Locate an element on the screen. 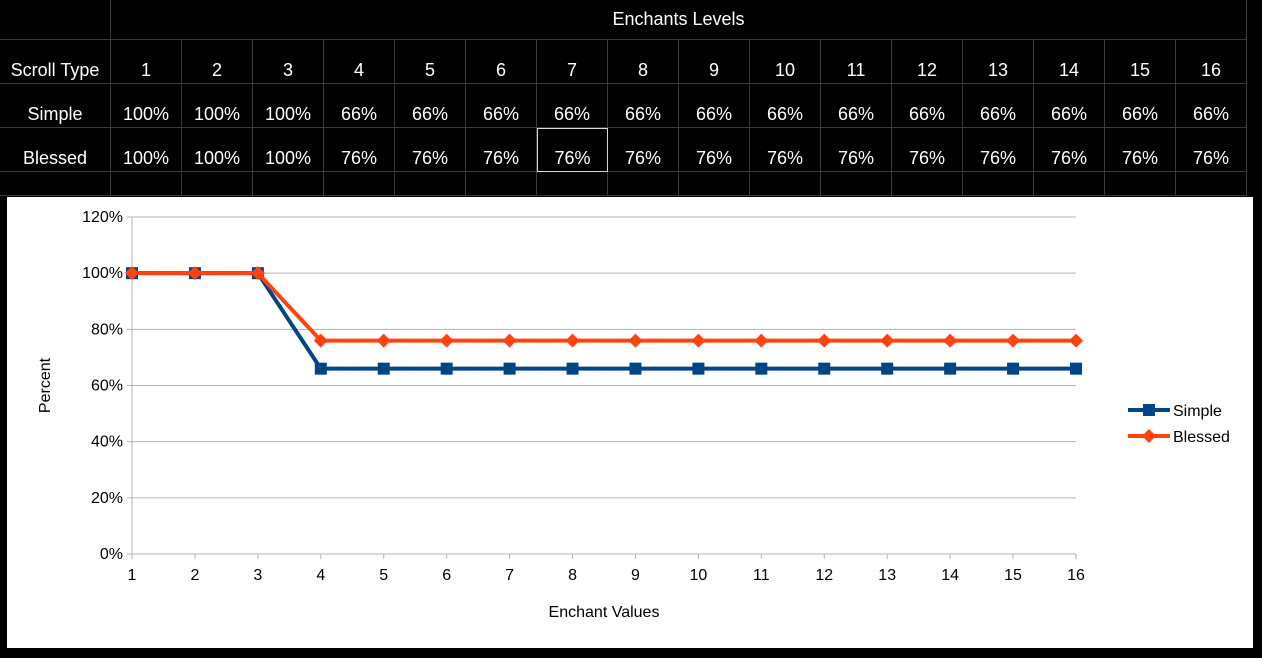 The width and height of the screenshot is (1262, 658). level-header-cell: 5 is located at coordinates (430, 62).